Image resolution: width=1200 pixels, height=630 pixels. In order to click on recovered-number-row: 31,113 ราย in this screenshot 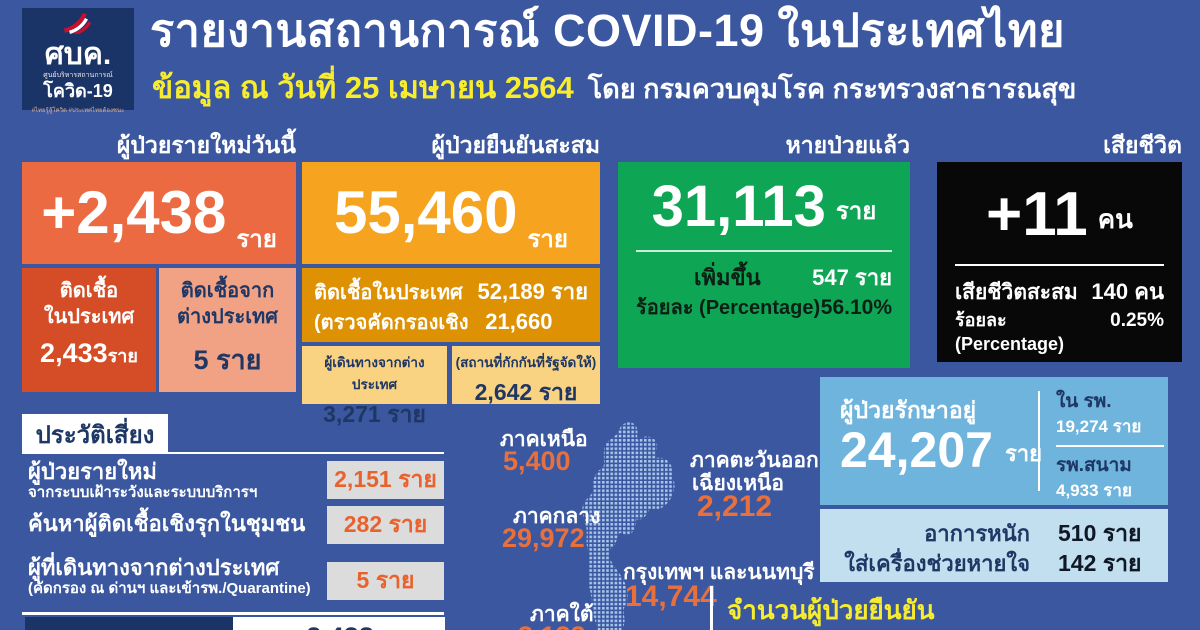, I will do `click(764, 199)`.